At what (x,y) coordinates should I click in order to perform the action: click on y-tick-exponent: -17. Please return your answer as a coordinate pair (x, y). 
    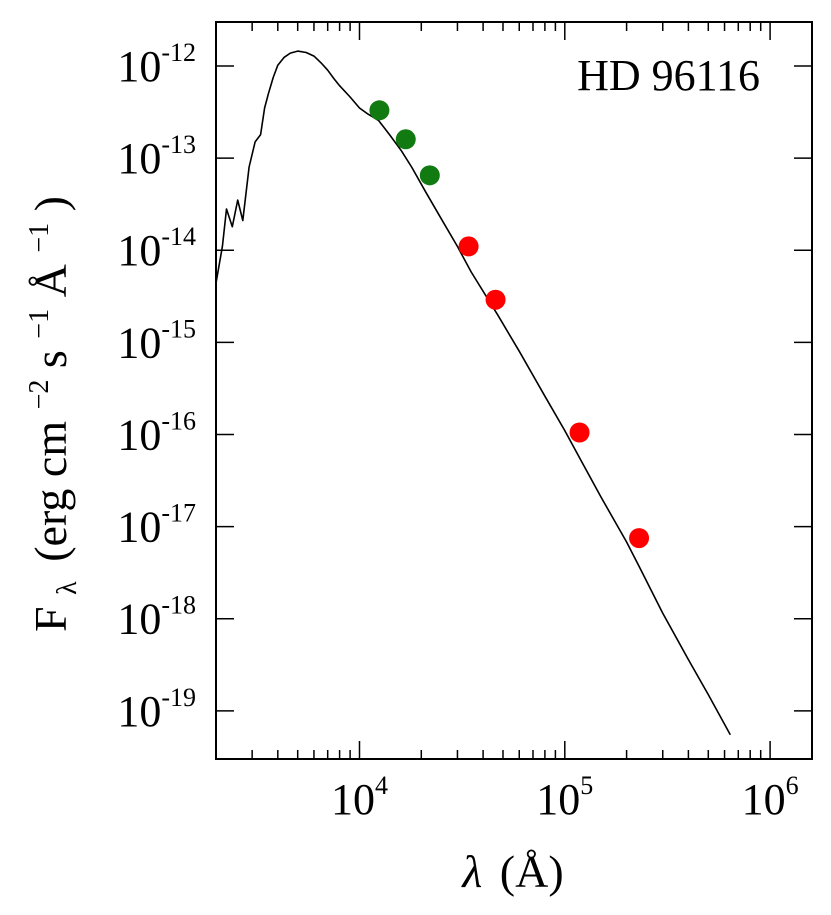
    Looking at the image, I should click on (178, 513).